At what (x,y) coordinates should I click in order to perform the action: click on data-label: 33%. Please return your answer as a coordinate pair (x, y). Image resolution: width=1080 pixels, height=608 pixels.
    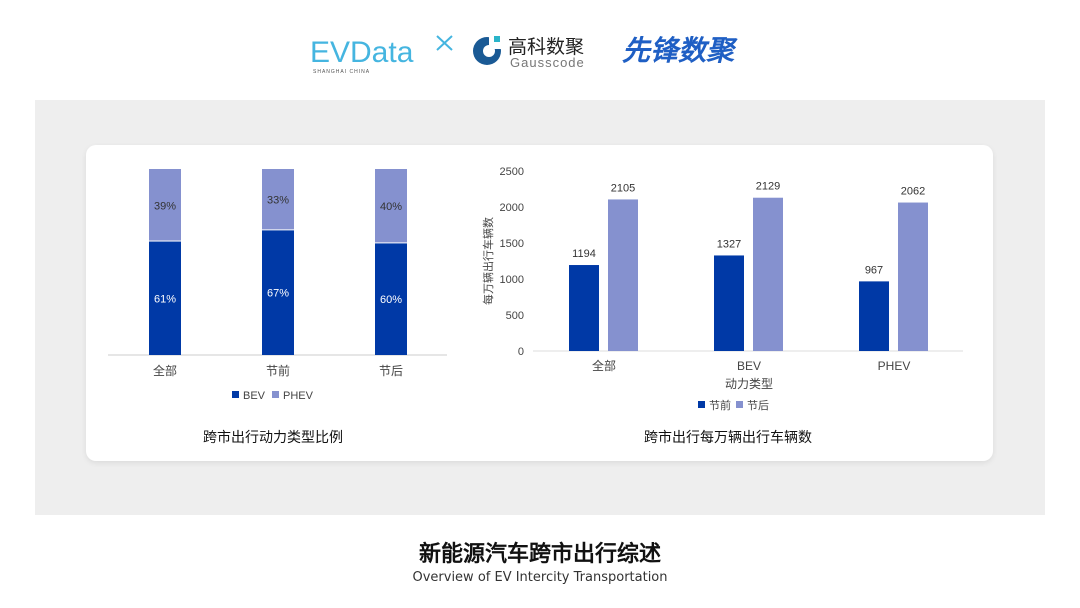
    Looking at the image, I should click on (278, 201).